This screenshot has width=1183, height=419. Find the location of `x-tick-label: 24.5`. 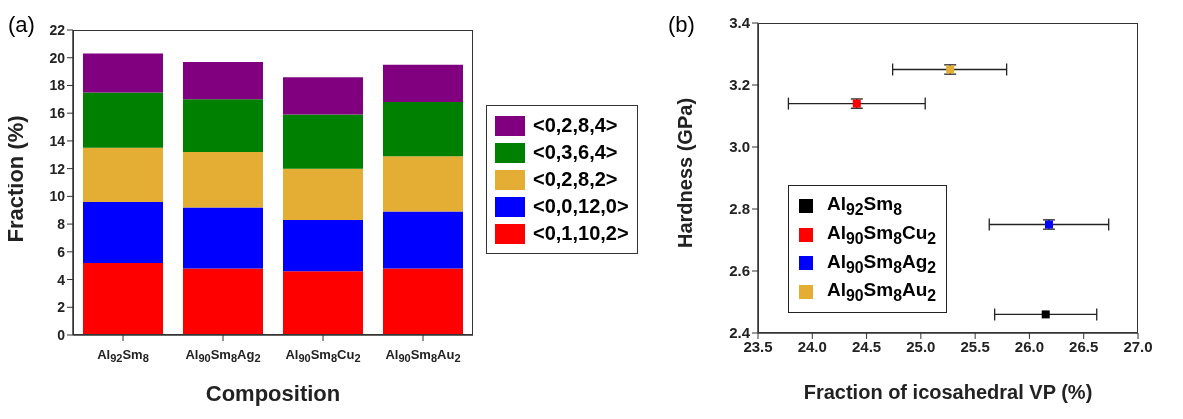

x-tick-label: 24.5 is located at coordinates (866, 346).